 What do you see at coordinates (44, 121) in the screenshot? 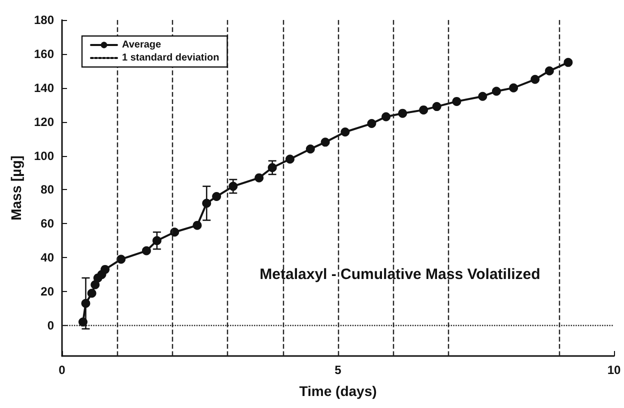
I see `y-tick-label: 120` at bounding box center [44, 121].